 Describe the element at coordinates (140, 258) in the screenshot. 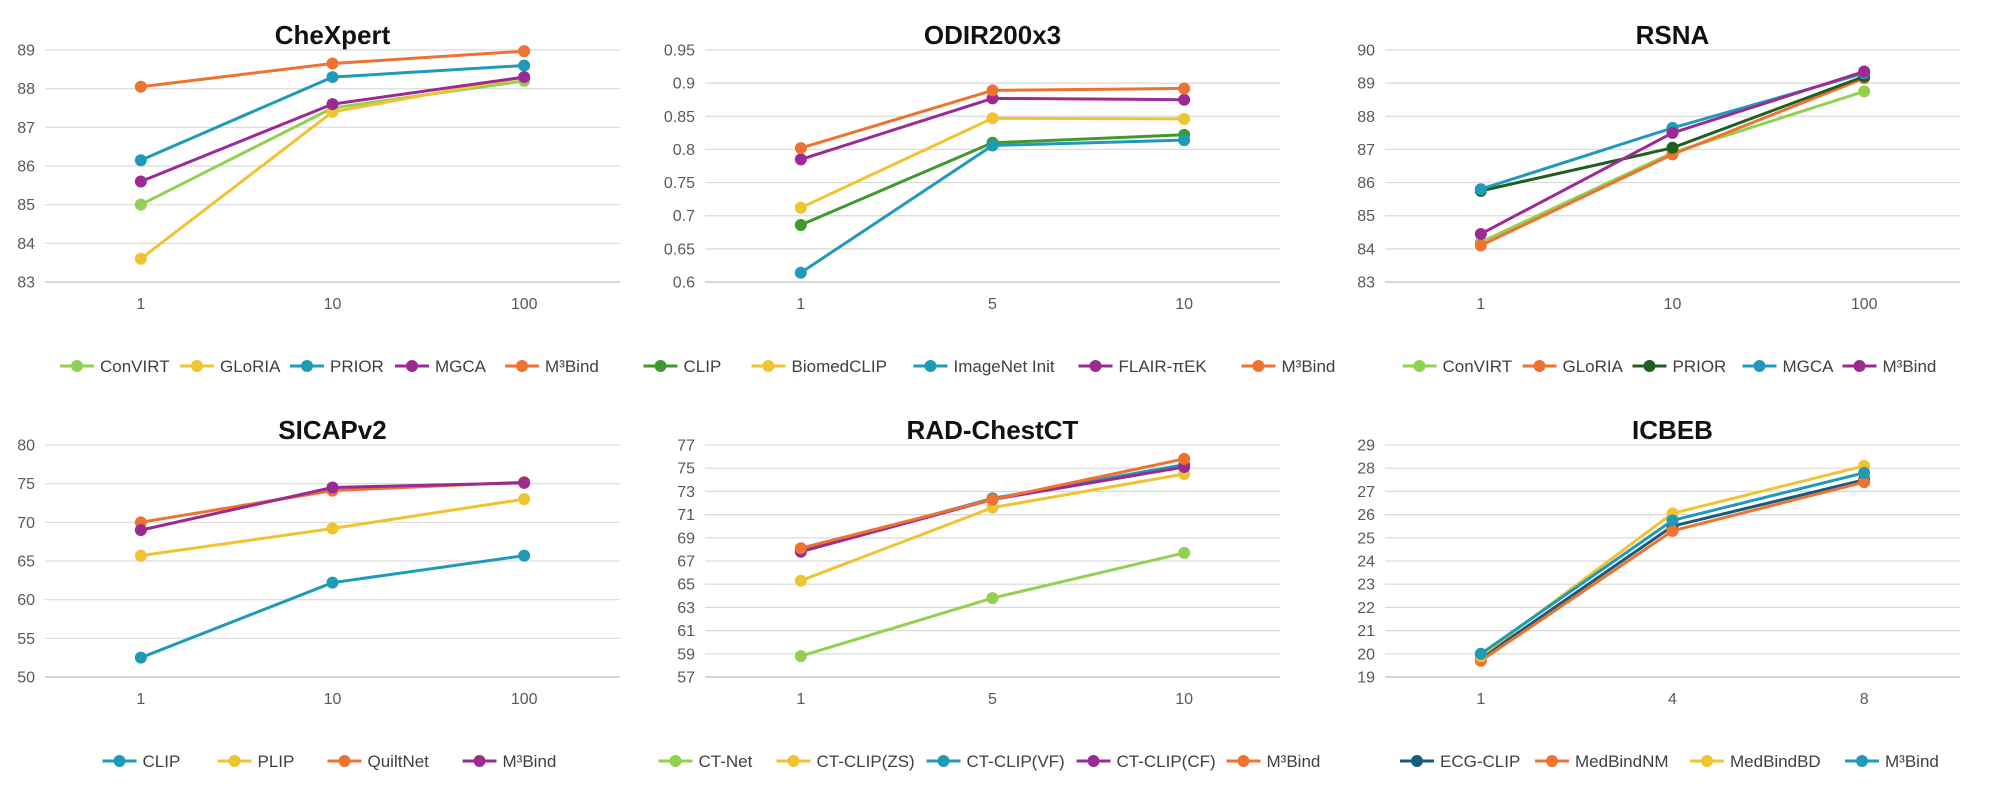

I see `data-point-gloria` at that location.